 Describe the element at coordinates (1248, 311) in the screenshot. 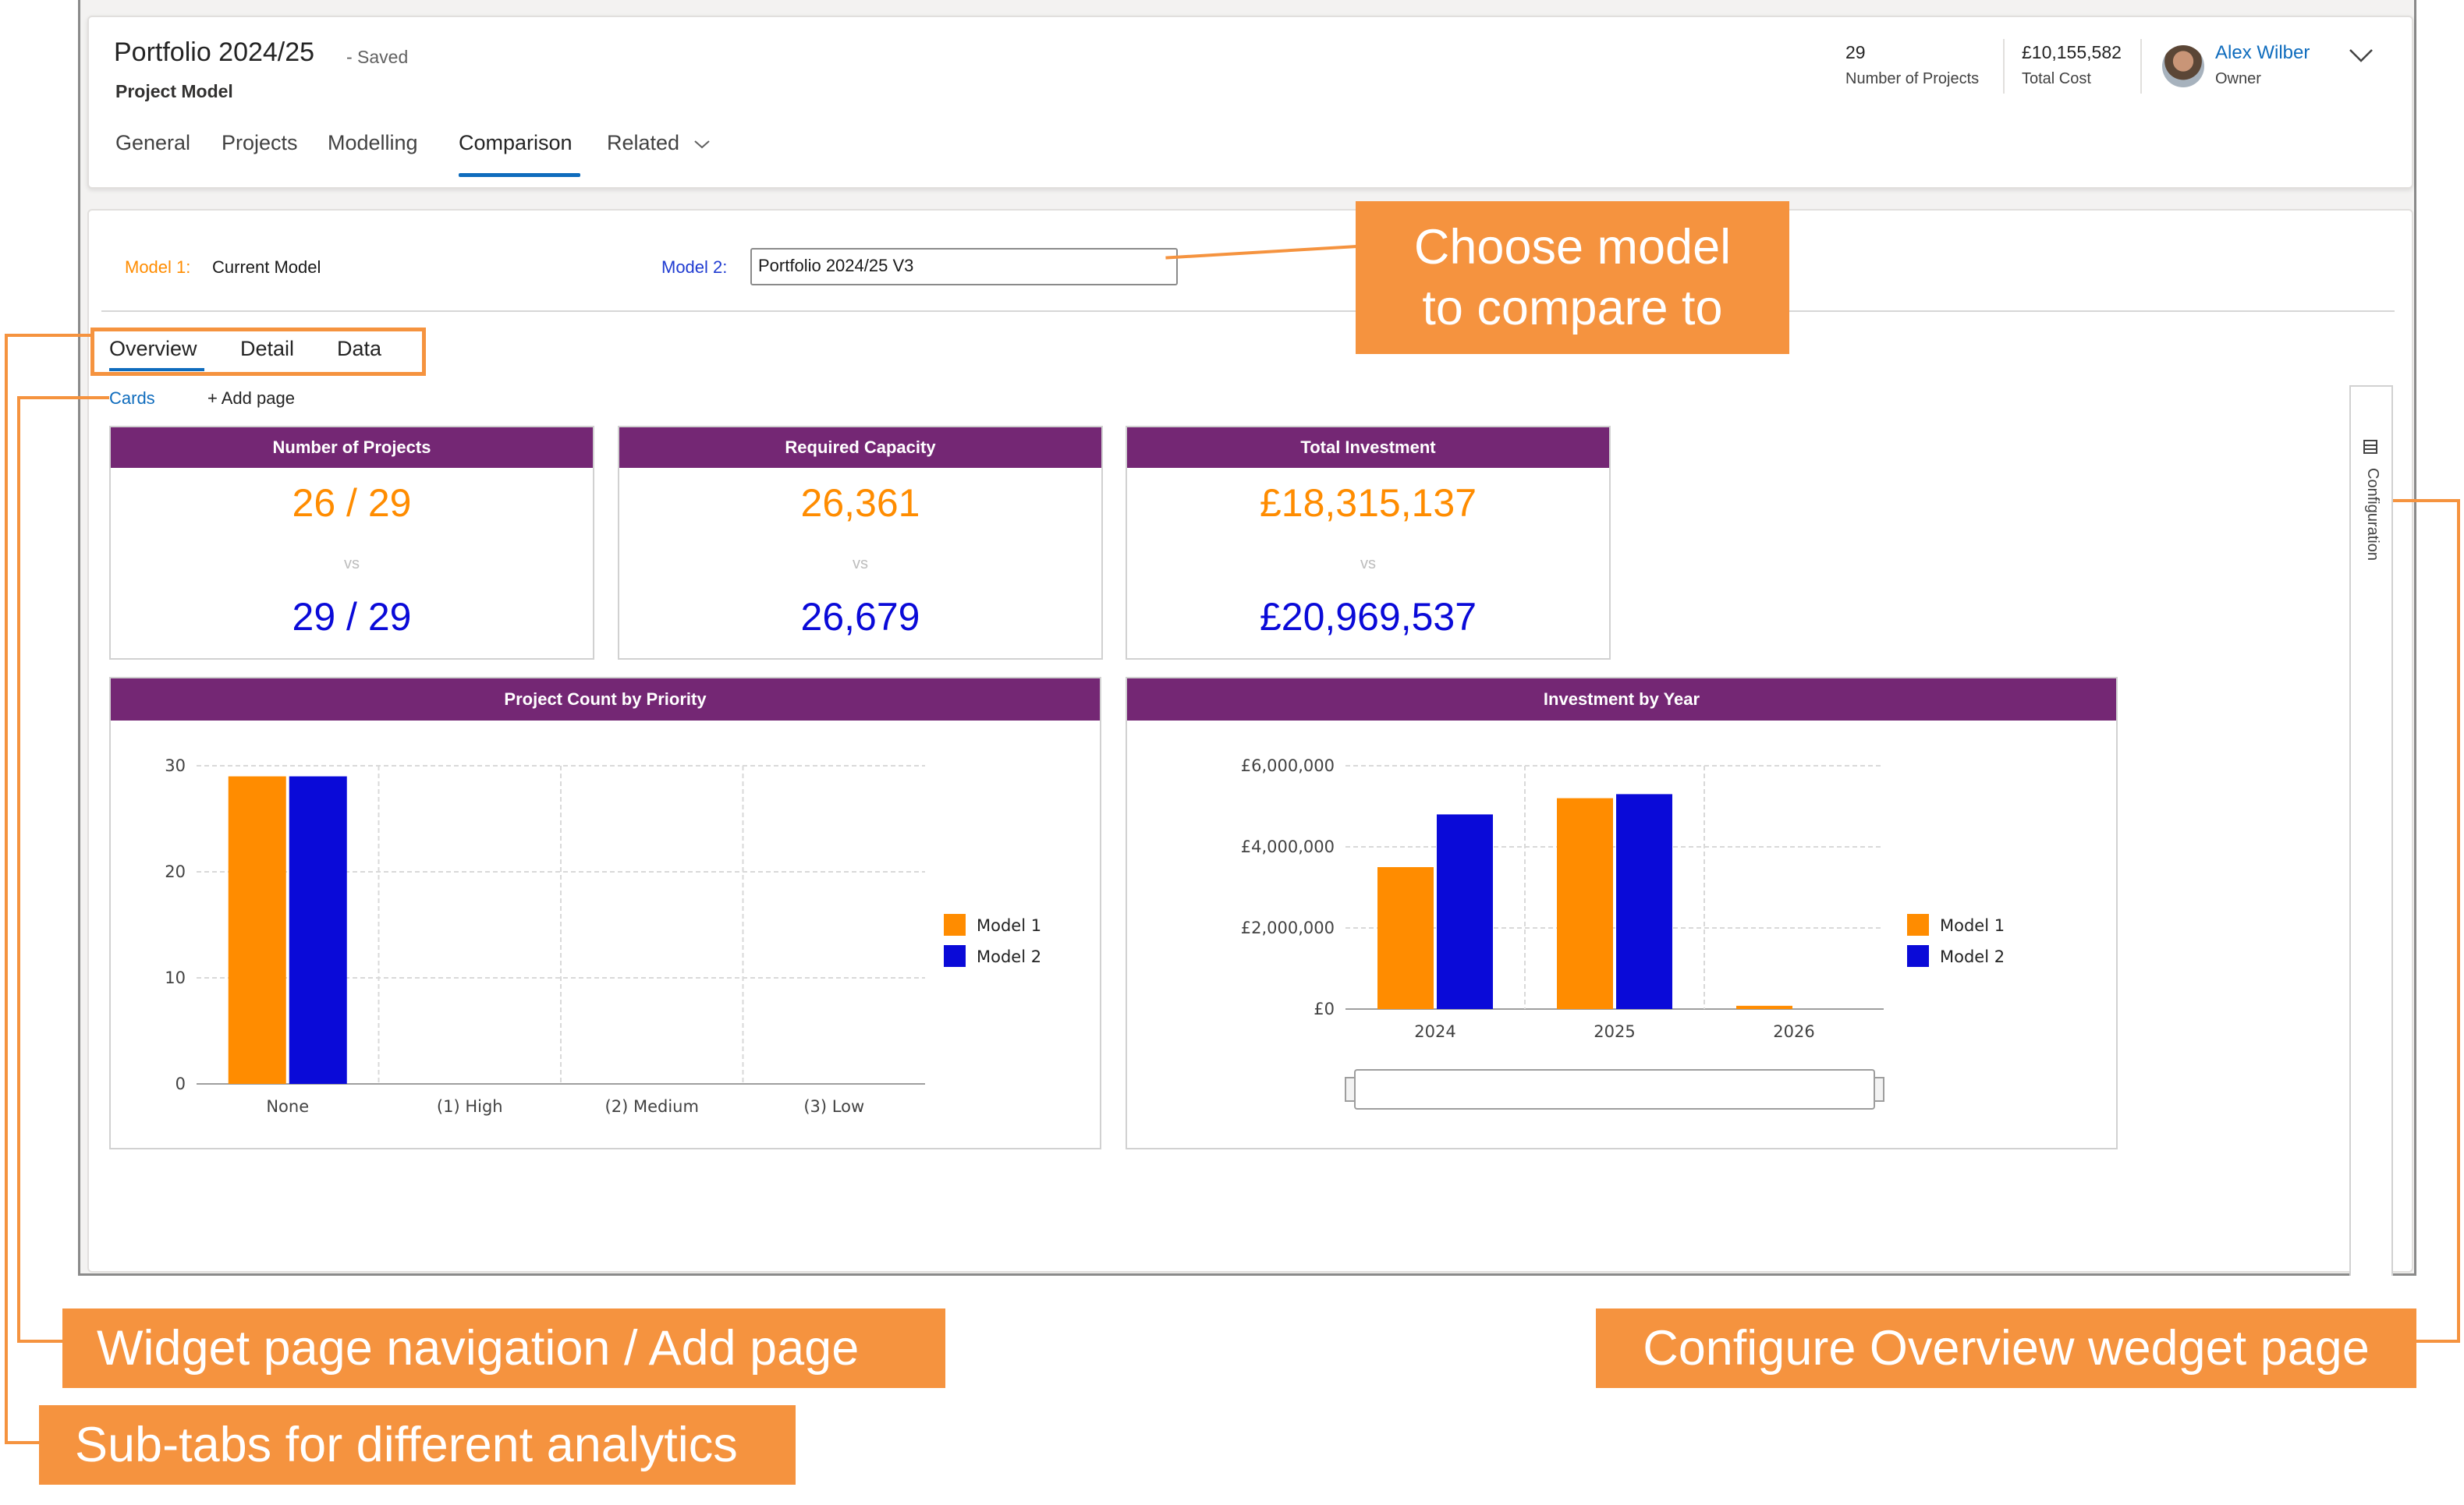

I see `divider` at that location.